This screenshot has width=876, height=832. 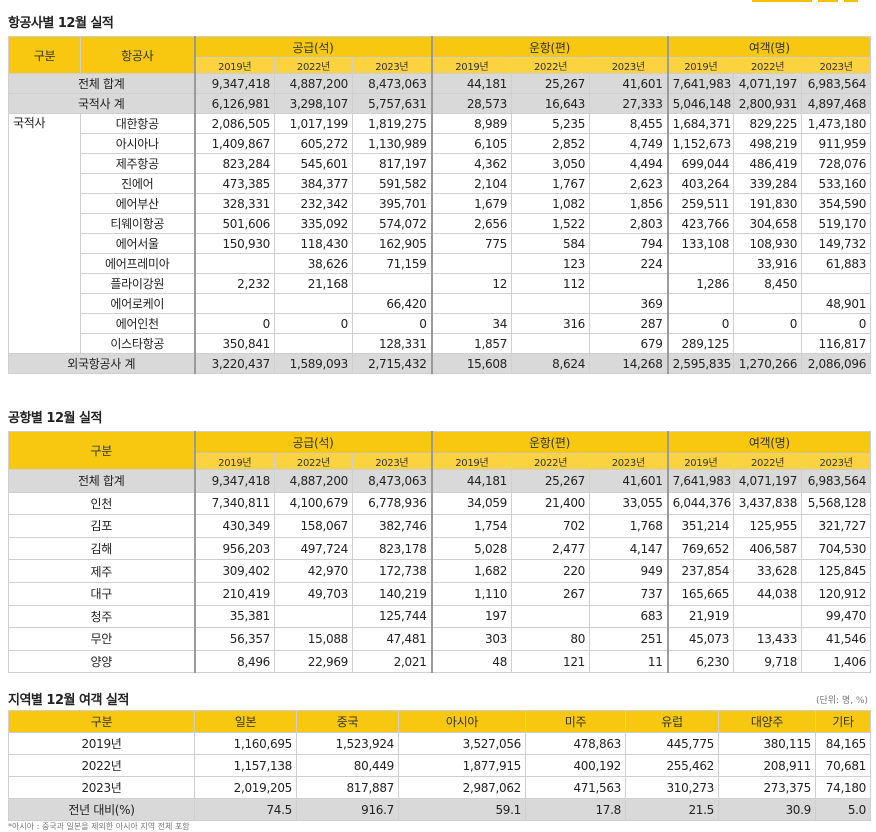 What do you see at coordinates (629, 243) in the screenshot?
I see `value-cell: 794` at bounding box center [629, 243].